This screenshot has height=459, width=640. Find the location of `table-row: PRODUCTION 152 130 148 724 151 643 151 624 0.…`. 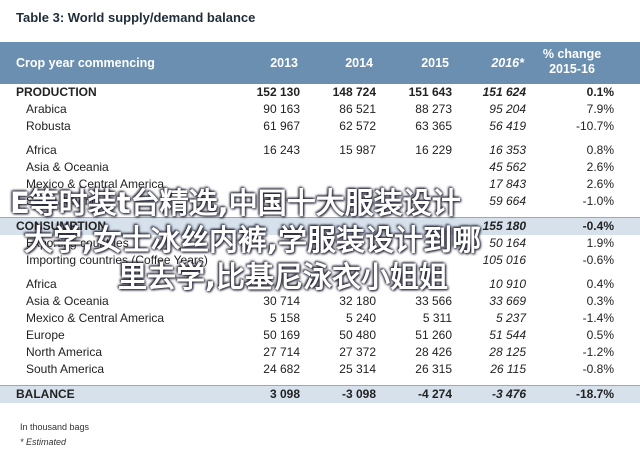

table-row: PRODUCTION 152 130 148 724 151 643 151 624 0.… is located at coordinates (320, 92).